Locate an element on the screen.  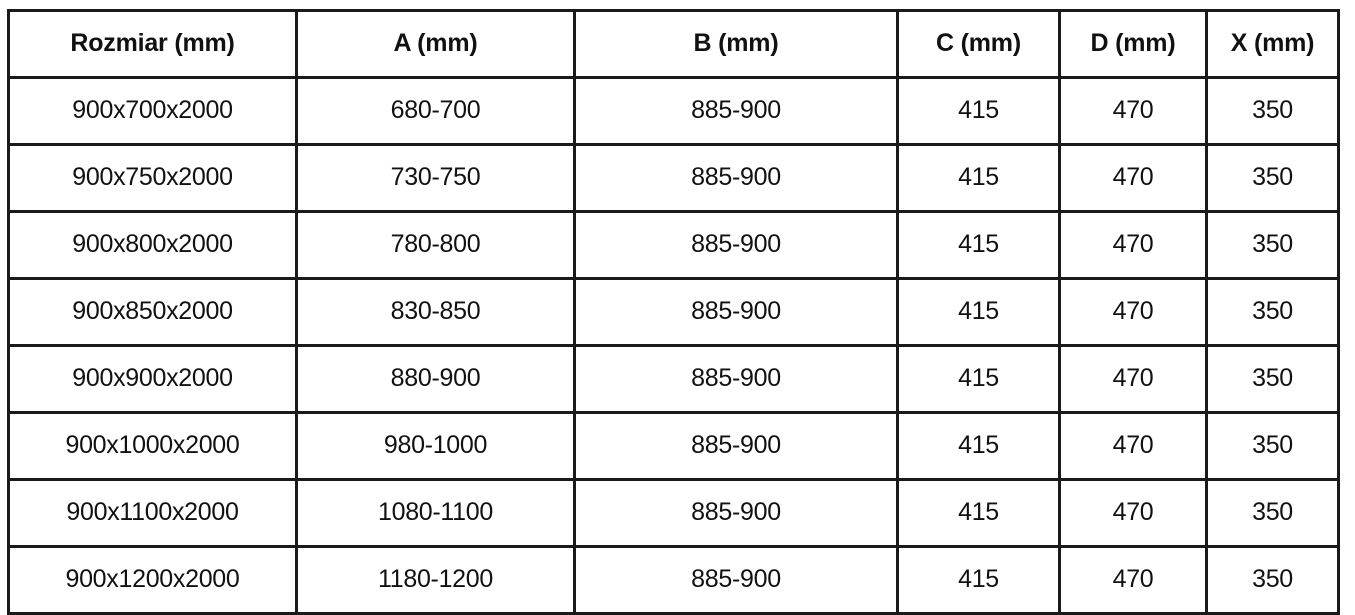
cell-a: 780-800 is located at coordinates (435, 245).